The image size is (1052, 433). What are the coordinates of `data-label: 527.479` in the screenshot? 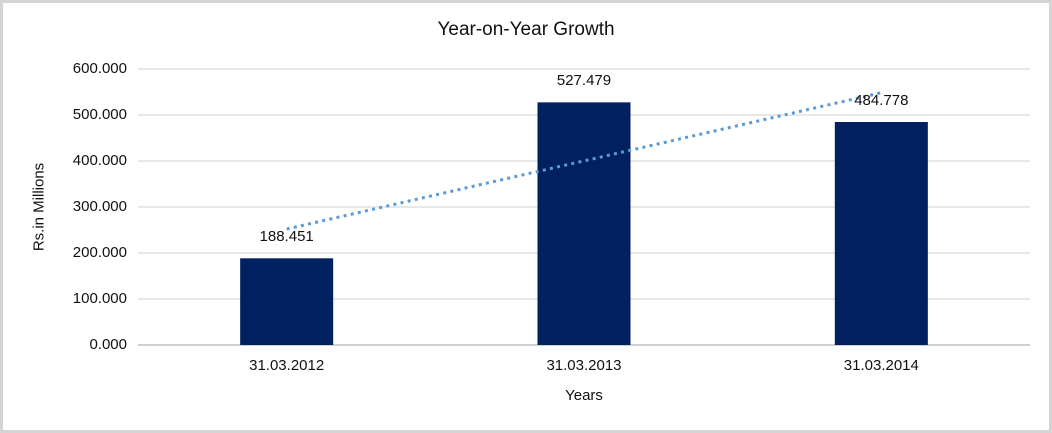 It's located at (584, 81).